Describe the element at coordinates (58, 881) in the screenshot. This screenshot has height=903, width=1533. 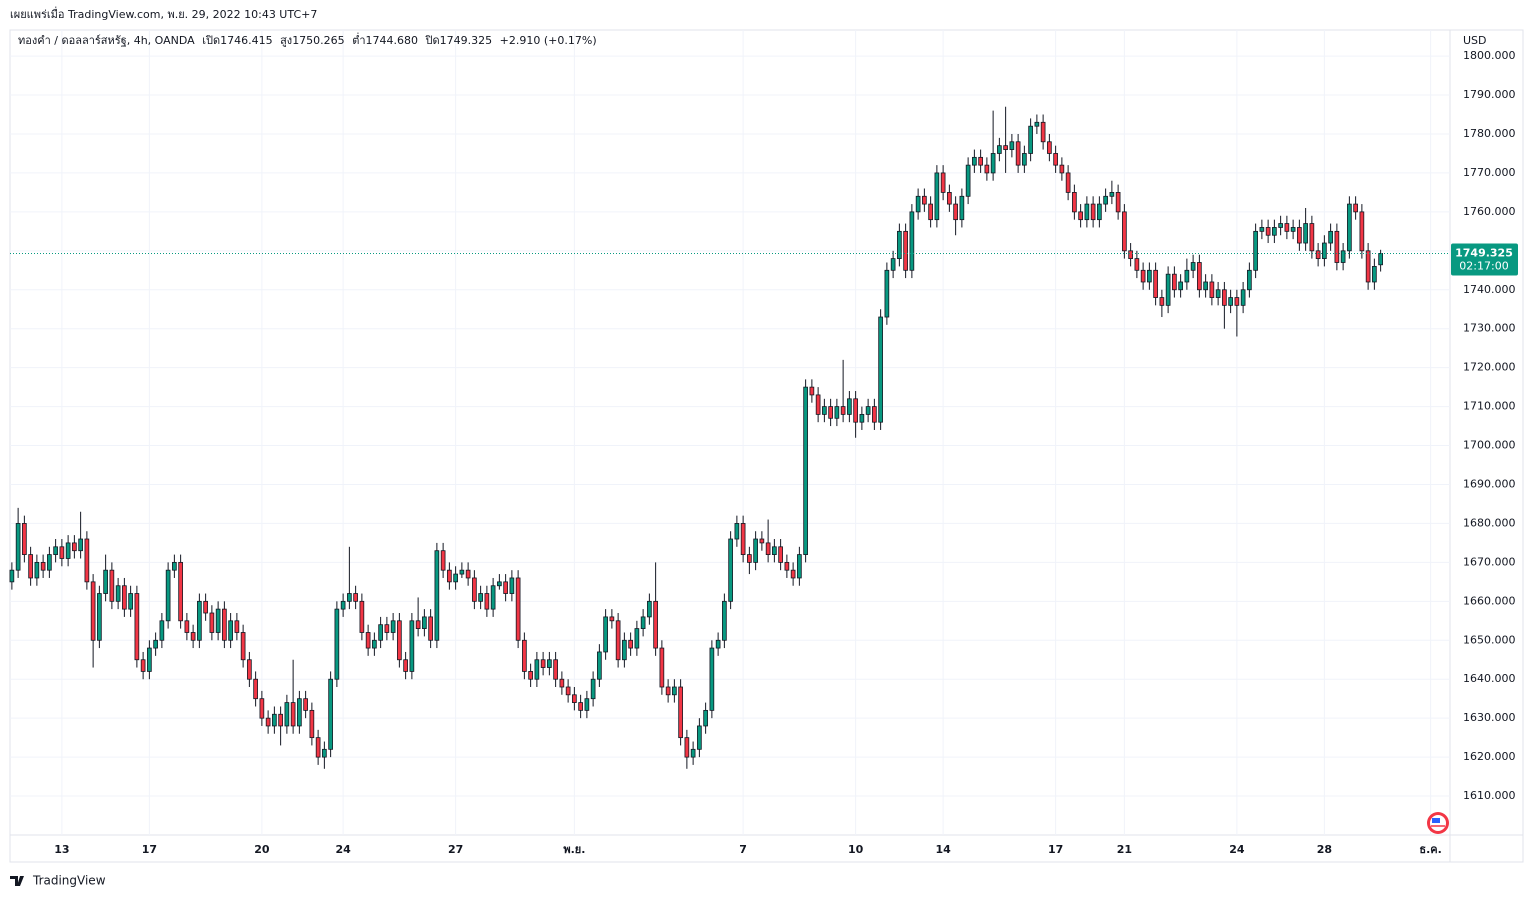
I see `footer-logo: TradingView` at that location.